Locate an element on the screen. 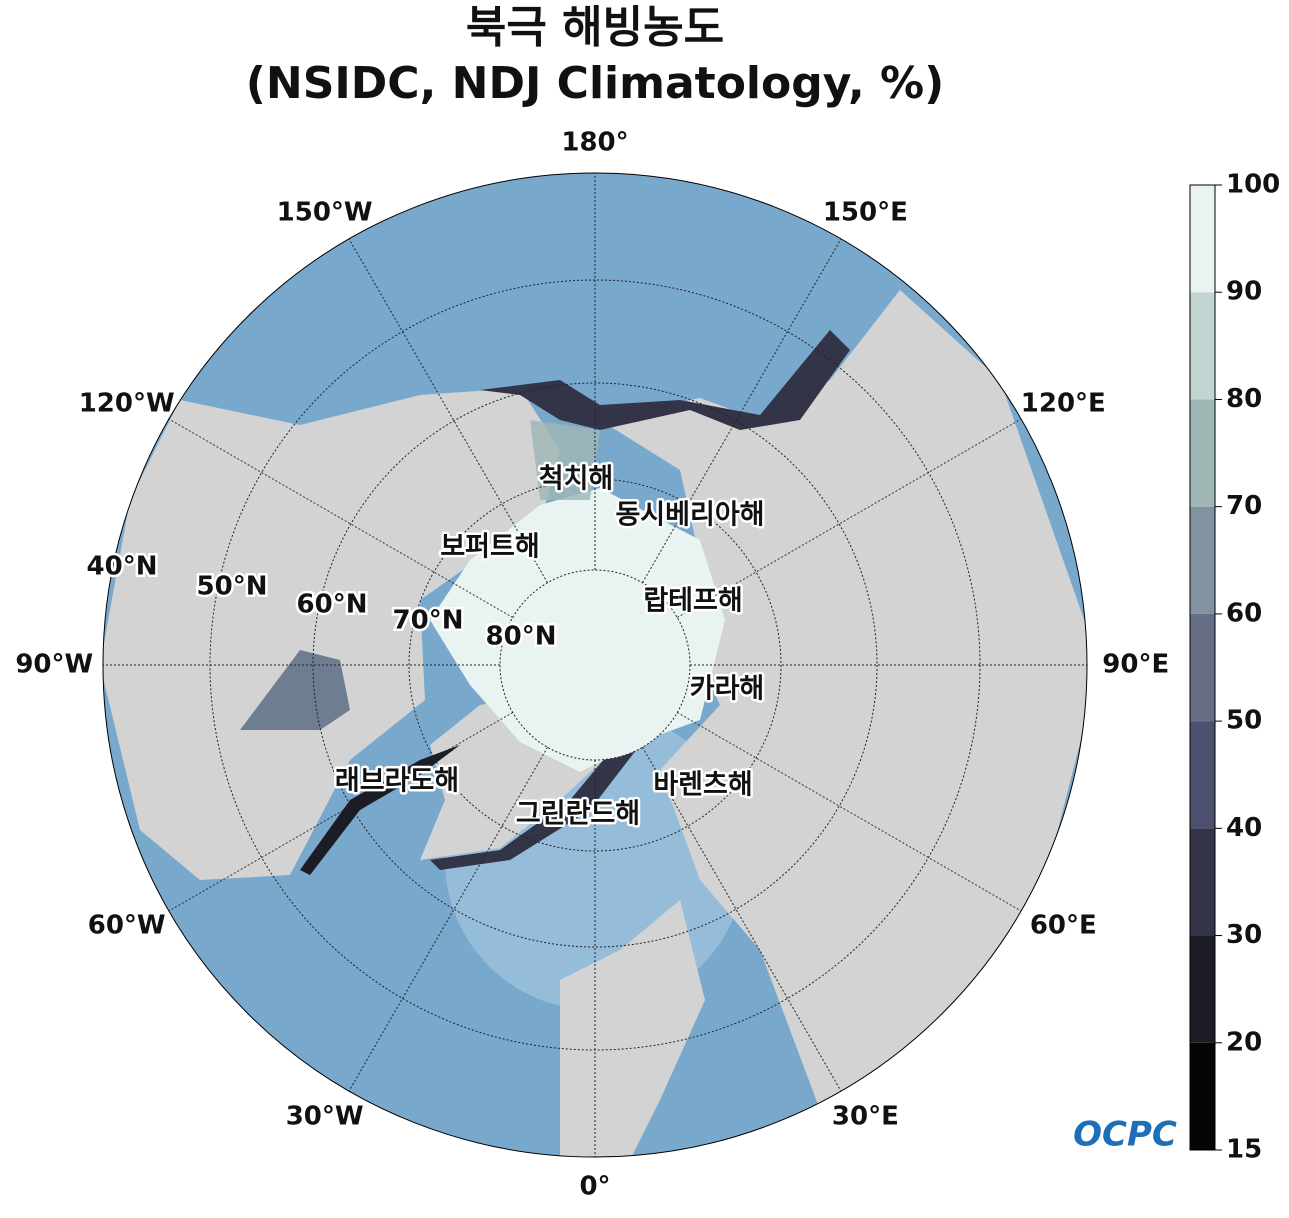 This screenshot has height=1218, width=1289. sea-label: 카라해 is located at coordinates (727, 689).